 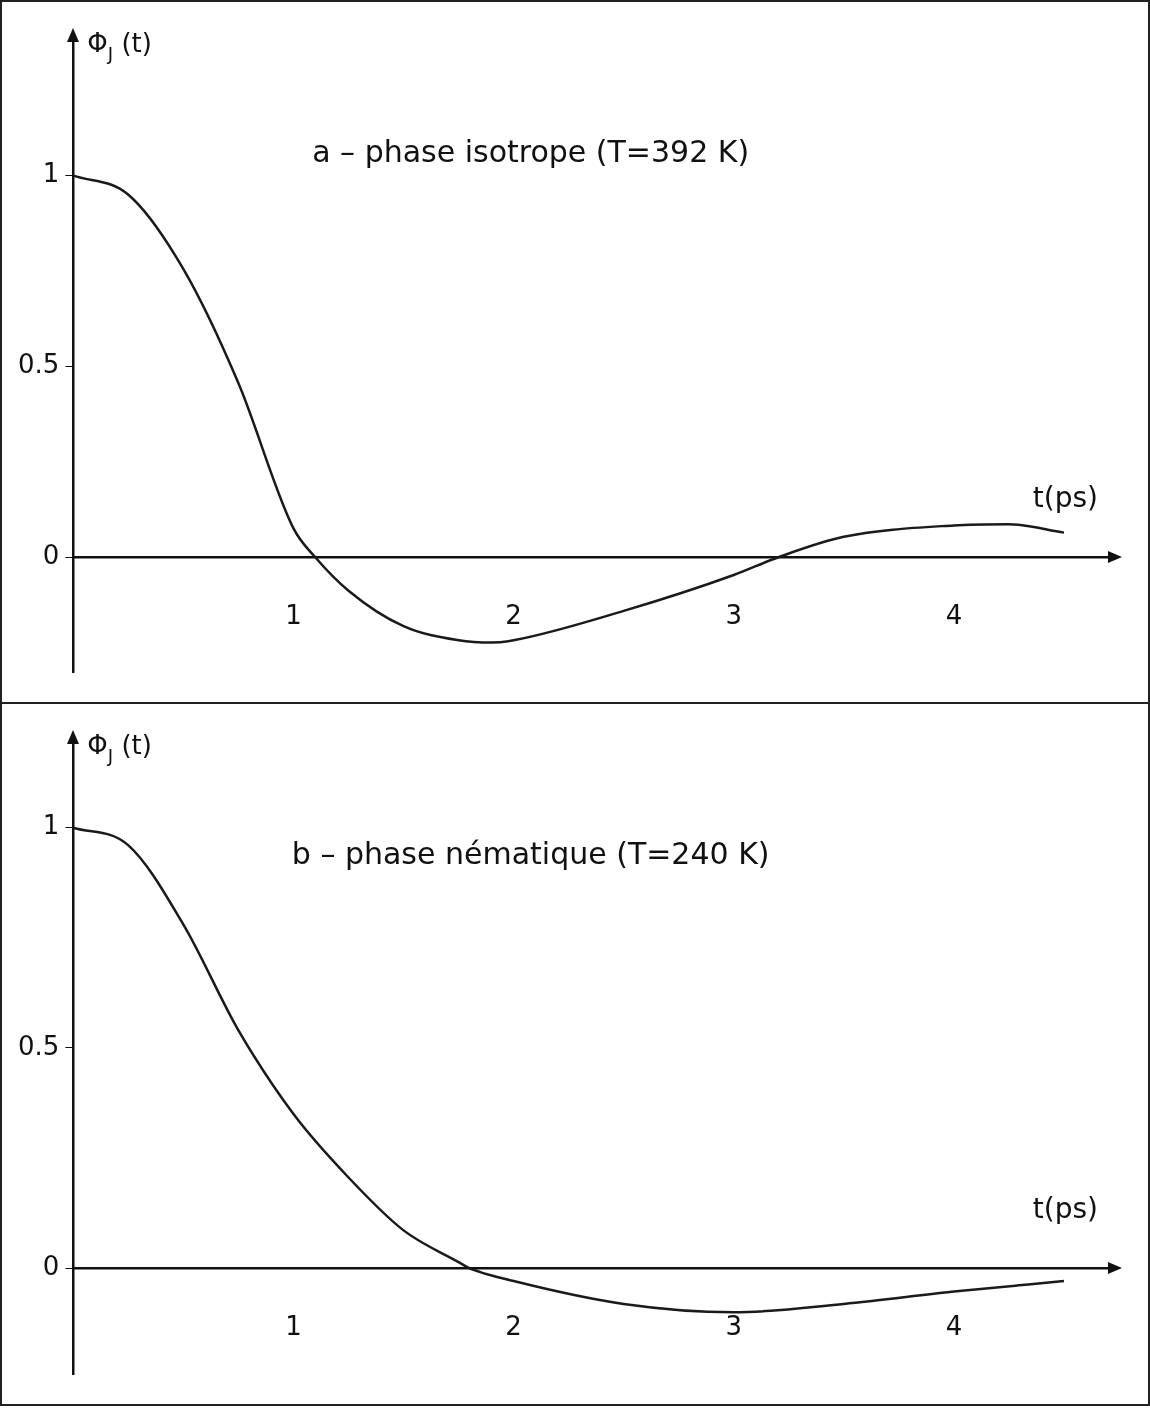 I want to click on annotation: a – phase isotrope (T=392 K), so click(x=531, y=151).